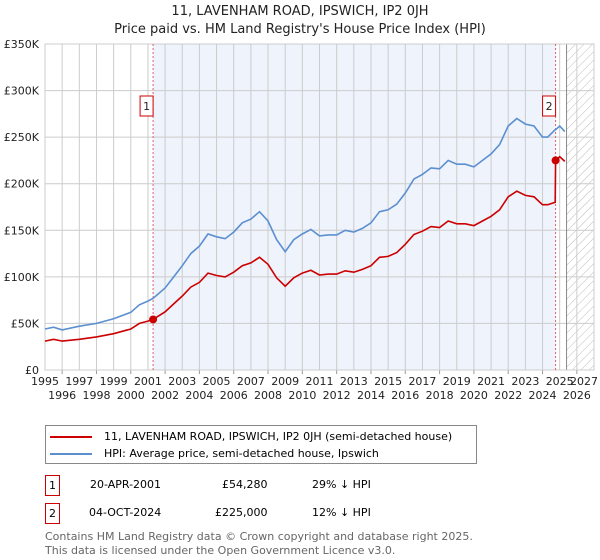 This screenshot has width=600, height=560. Describe the element at coordinates (440, 395) in the screenshot. I see `x-tick-label: 2018` at that location.